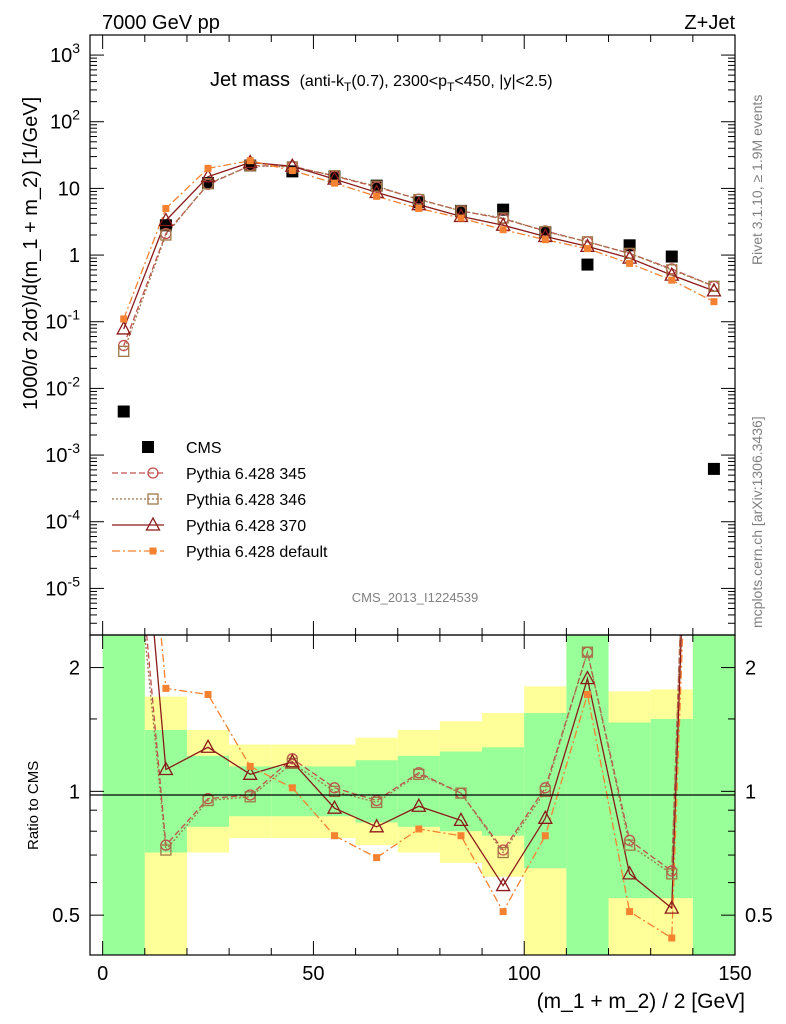 The image size is (786, 1024). Describe the element at coordinates (74, 792) in the screenshot. I see `ratio-ytick-label-left-1: 1` at that location.